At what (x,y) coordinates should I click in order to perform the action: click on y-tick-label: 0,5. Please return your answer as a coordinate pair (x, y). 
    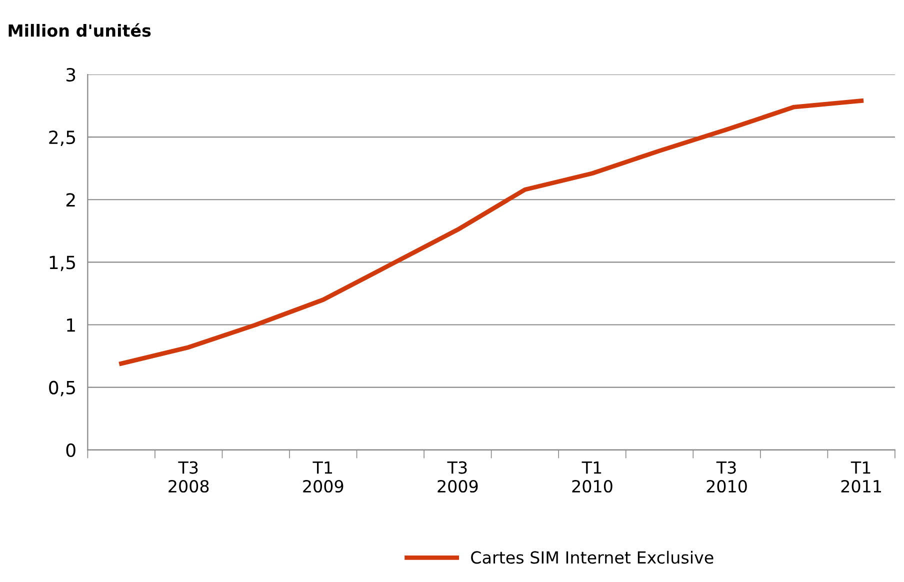
    Looking at the image, I should click on (62, 388).